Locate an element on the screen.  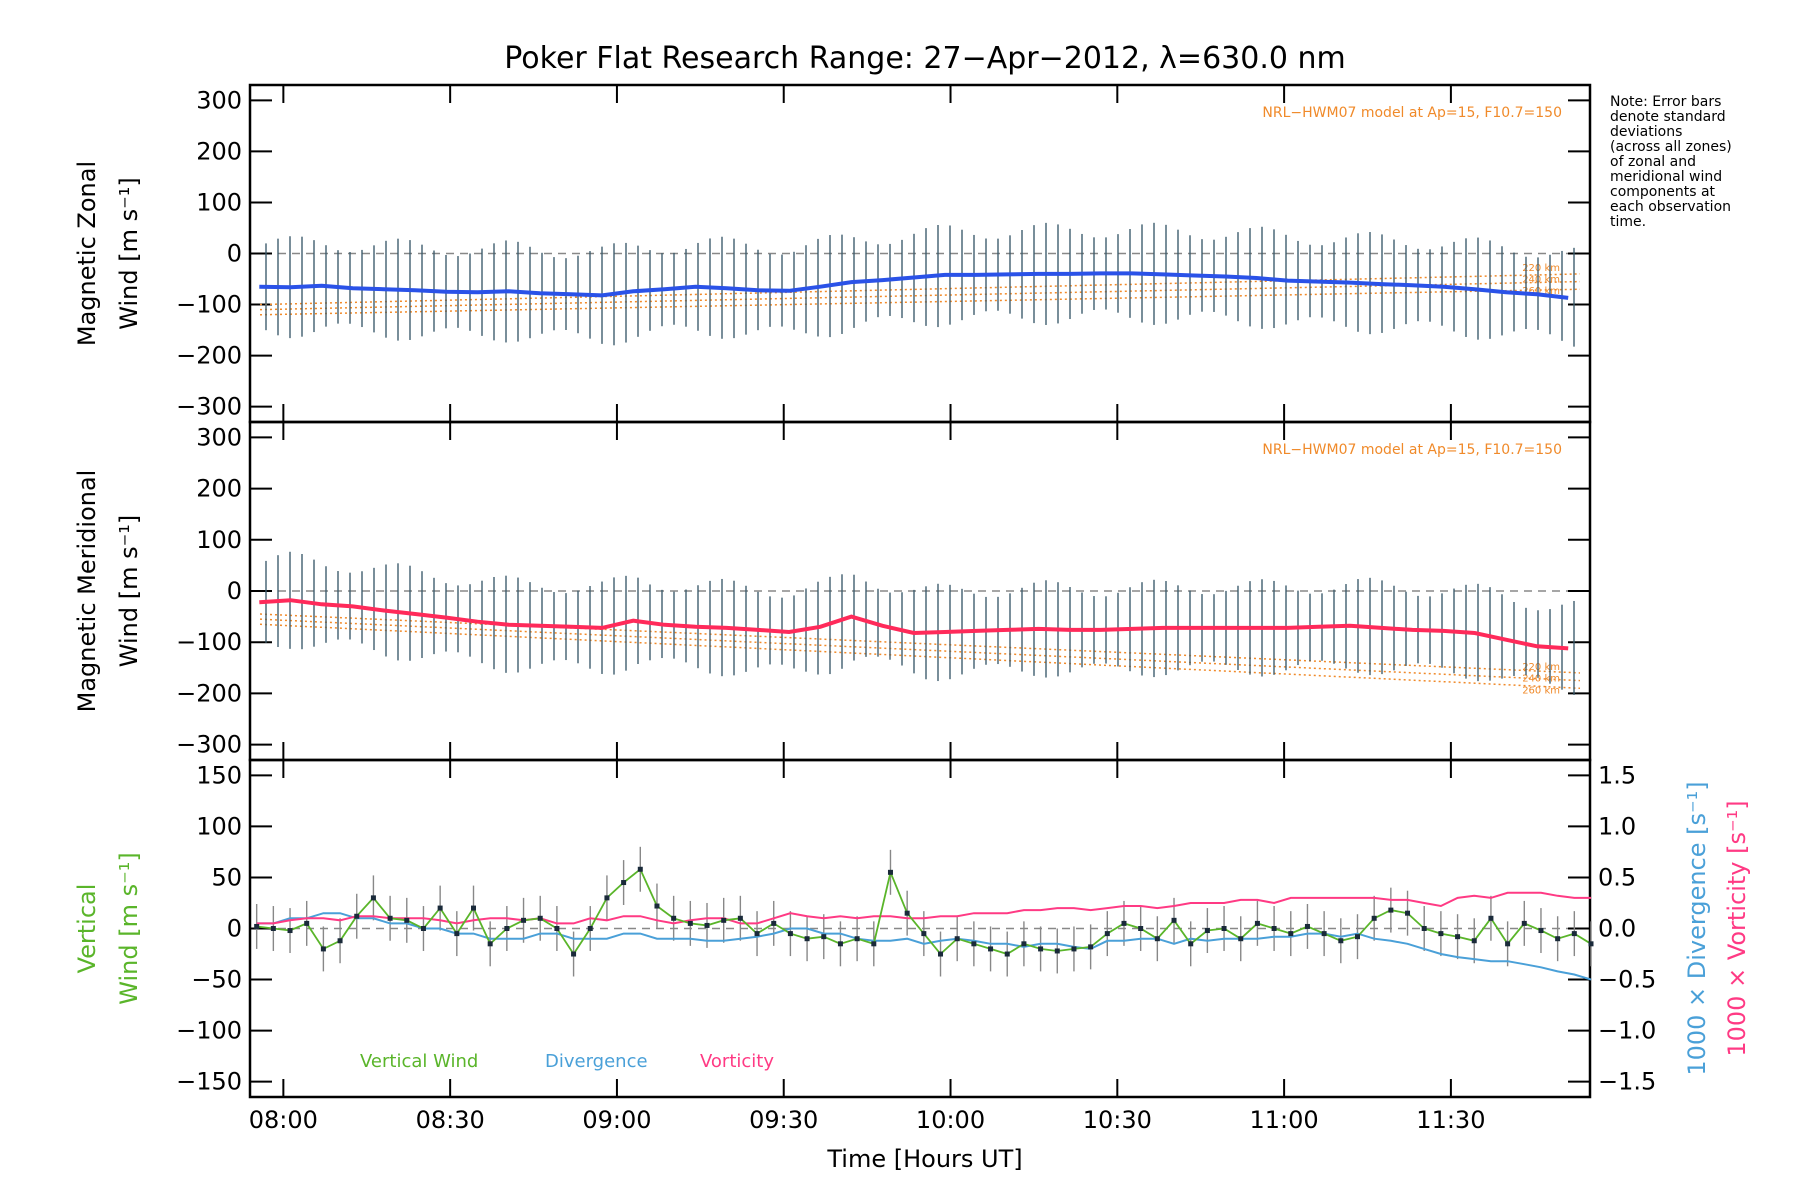
y2-tick-label: 1.5 is located at coordinates (1617, 775).